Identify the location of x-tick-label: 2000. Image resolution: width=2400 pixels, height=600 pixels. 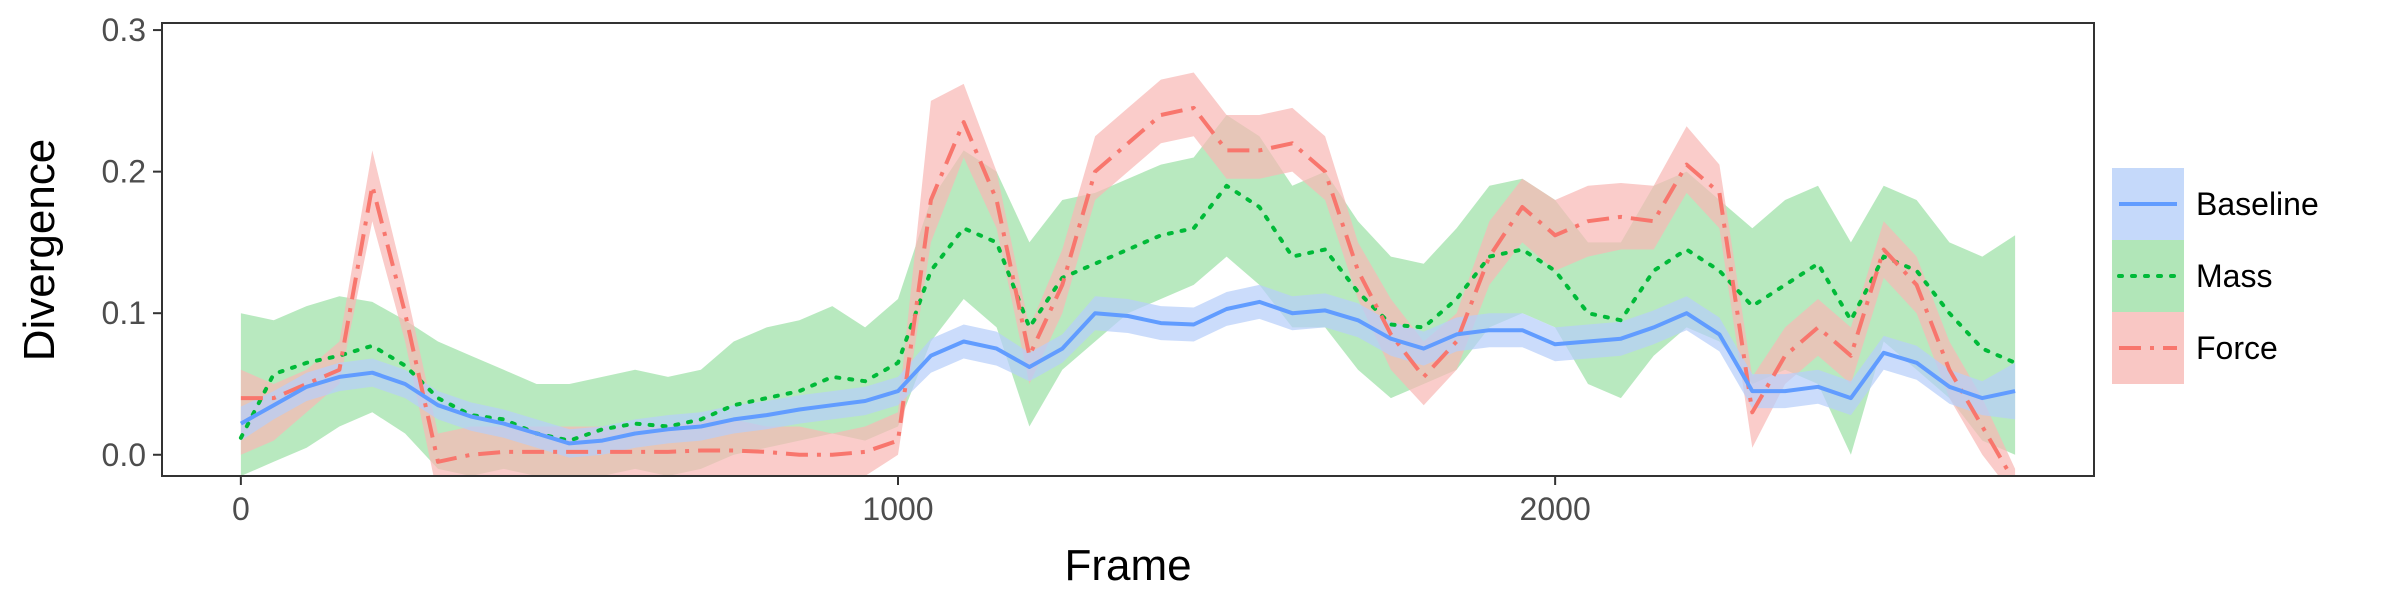
(1555, 509).